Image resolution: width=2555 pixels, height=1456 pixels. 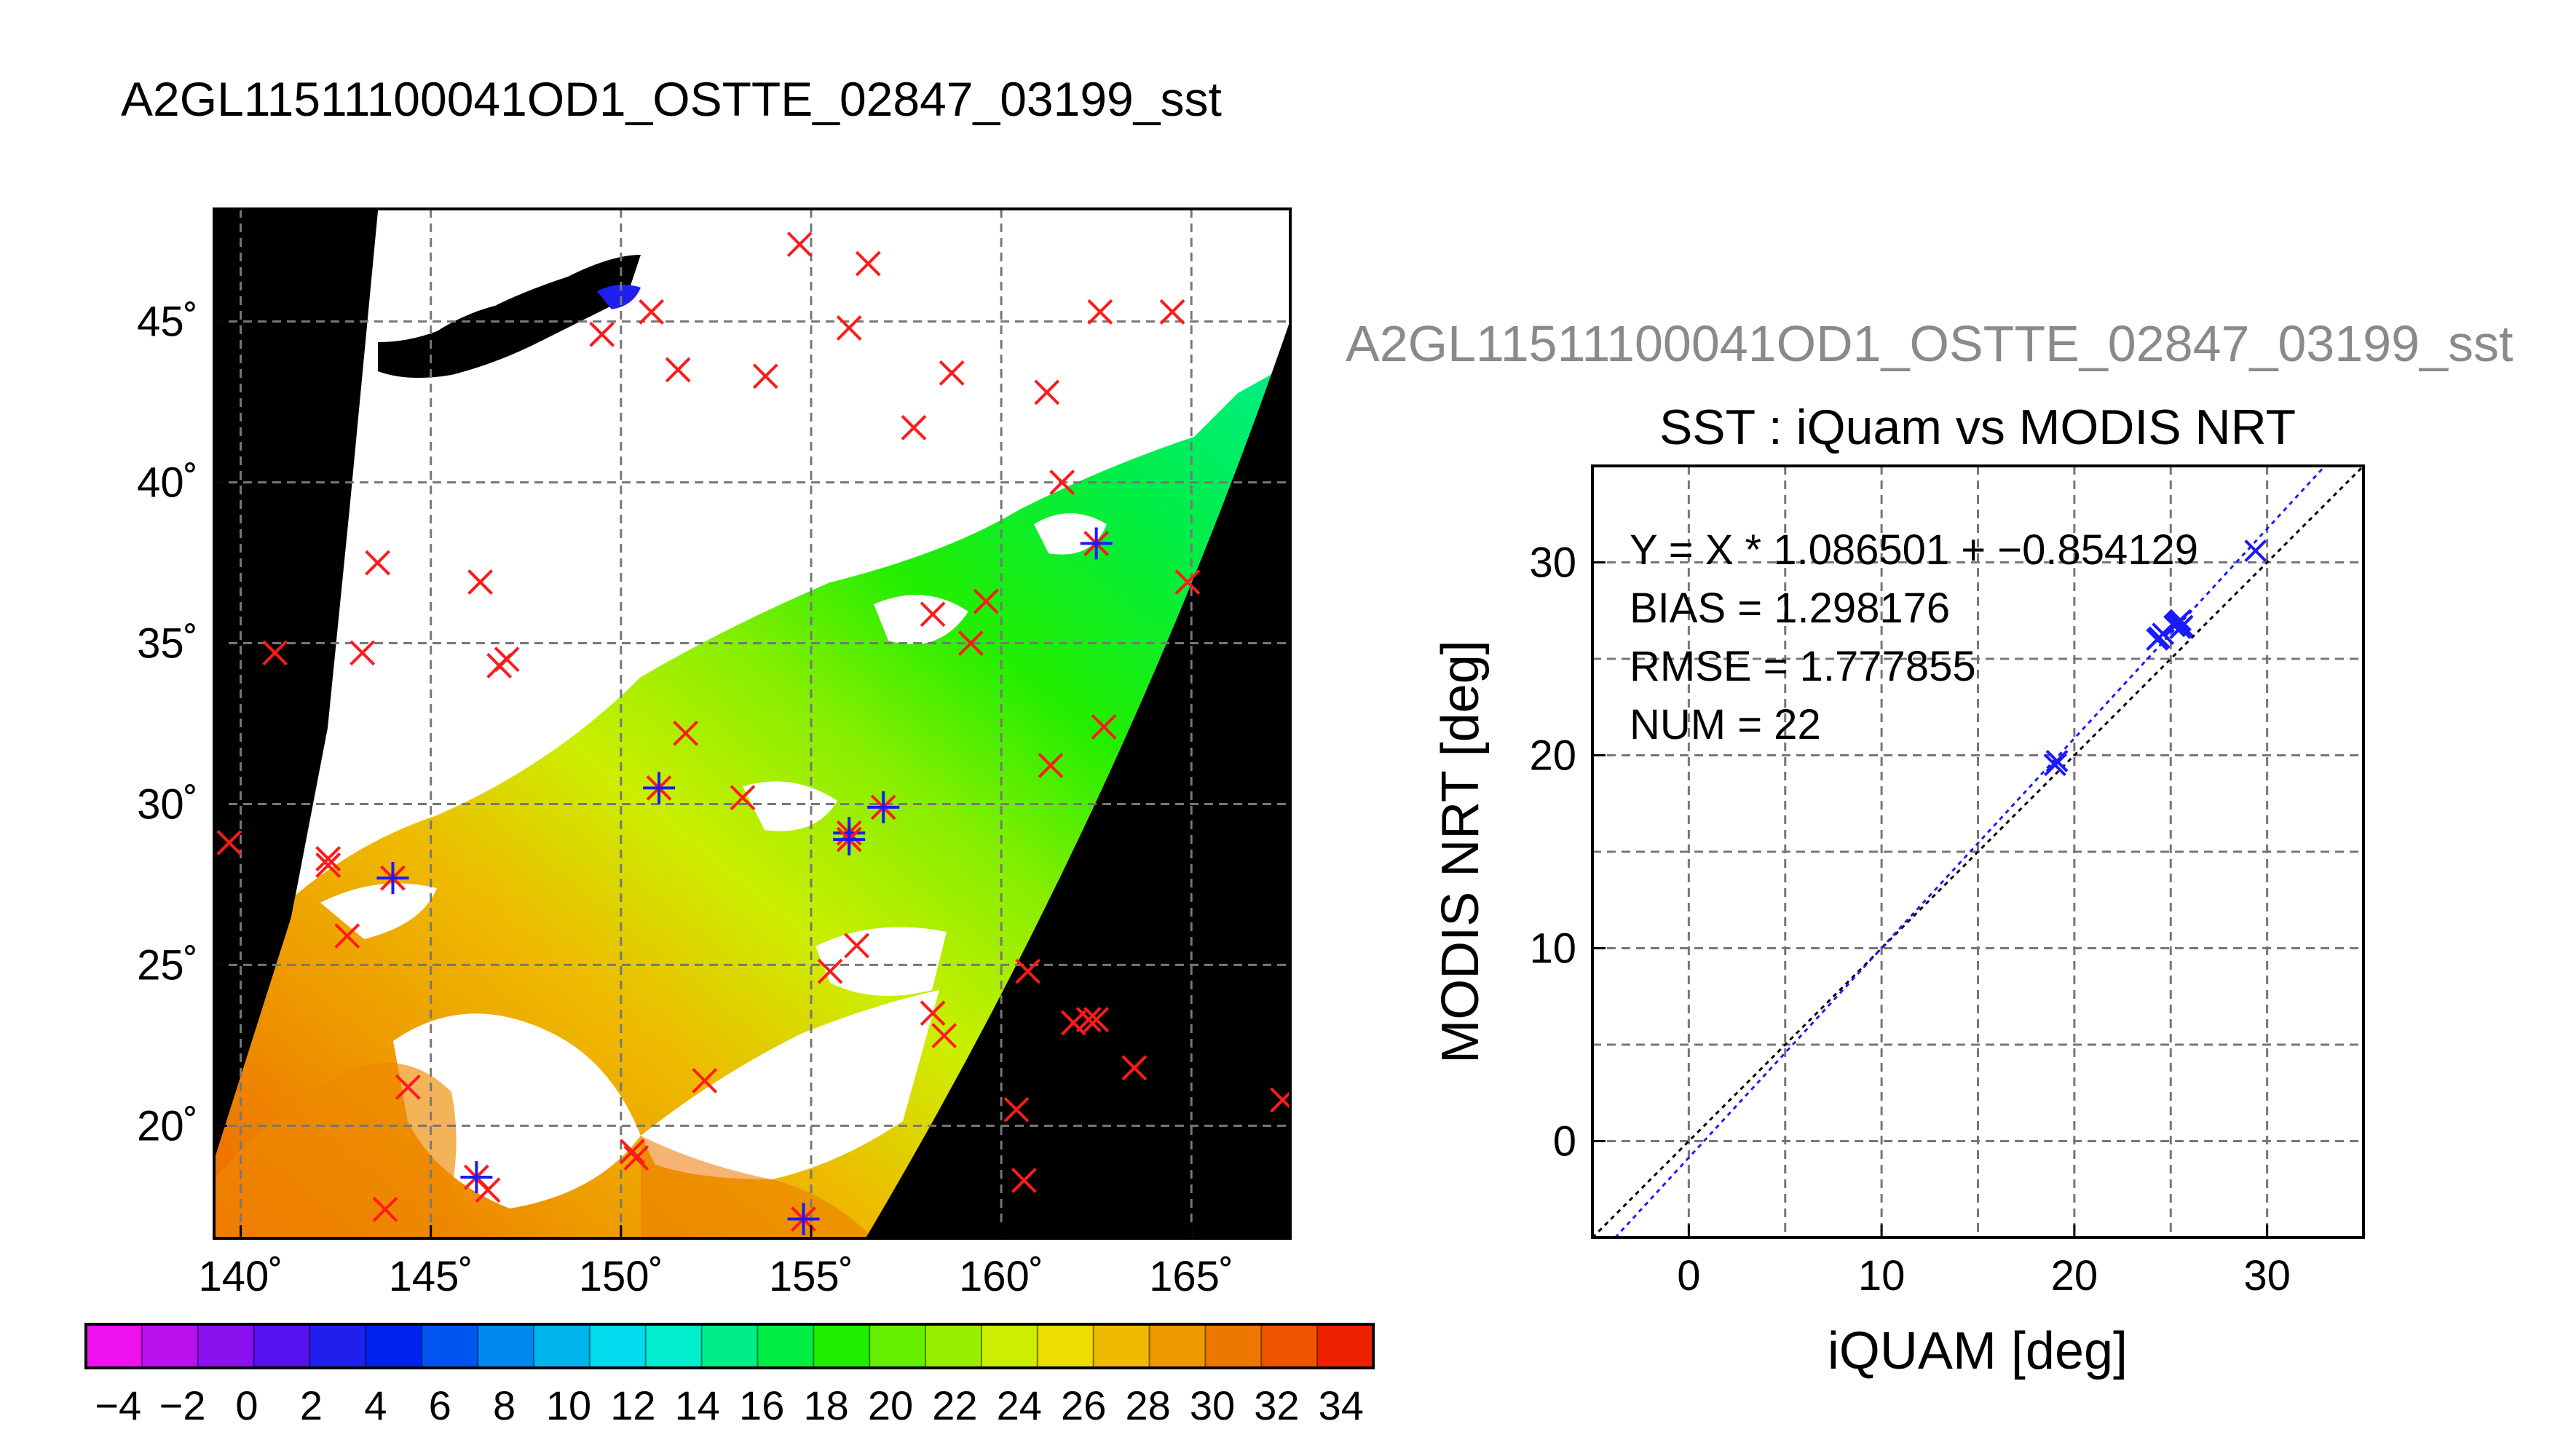 What do you see at coordinates (811, 1276) in the screenshot?
I see `map-x-tick-label: 155˚` at bounding box center [811, 1276].